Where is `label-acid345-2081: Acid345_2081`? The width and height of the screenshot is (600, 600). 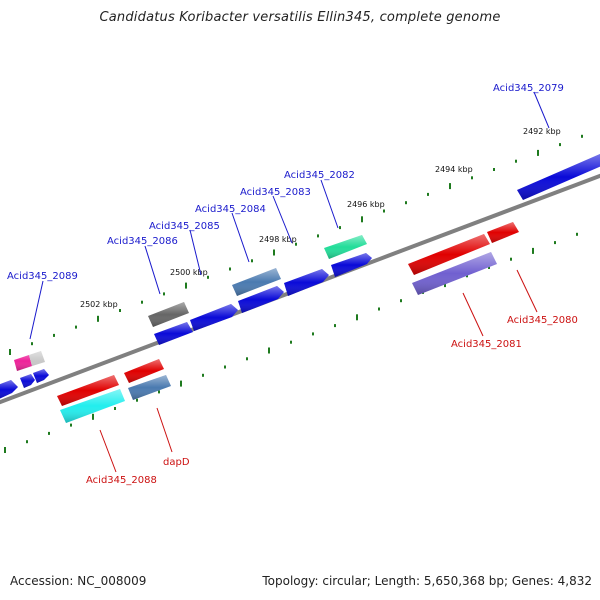 label-acid345-2081: Acid345_2081 is located at coordinates (486, 344).